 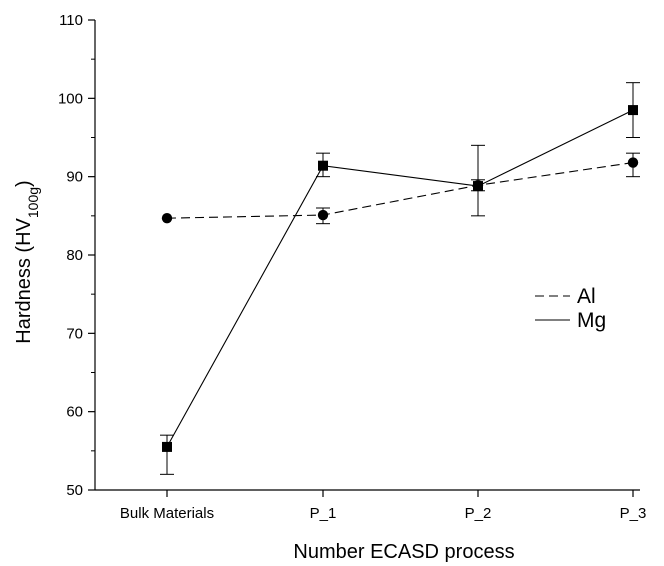 I want to click on x-axis-title: Number ECASD process, so click(x=403, y=552).